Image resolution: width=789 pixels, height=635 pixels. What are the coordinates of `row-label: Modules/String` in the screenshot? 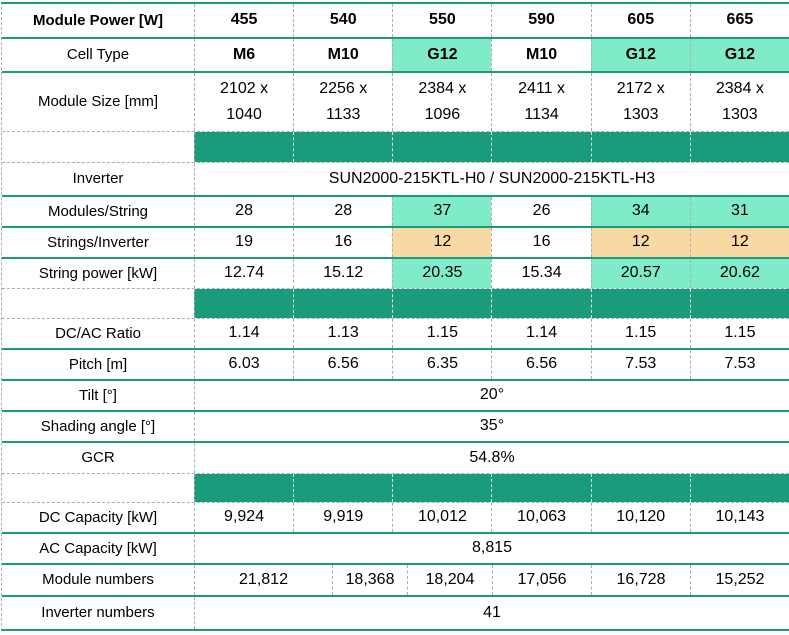 It's located at (98, 211).